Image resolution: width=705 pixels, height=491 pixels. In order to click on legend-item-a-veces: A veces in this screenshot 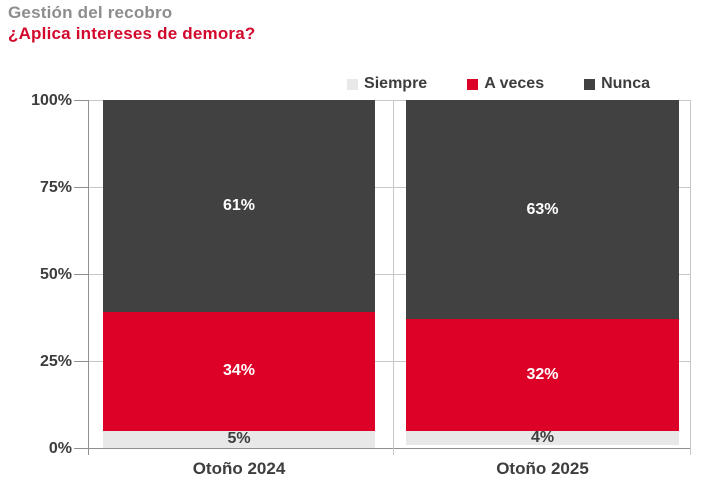, I will do `click(505, 84)`.